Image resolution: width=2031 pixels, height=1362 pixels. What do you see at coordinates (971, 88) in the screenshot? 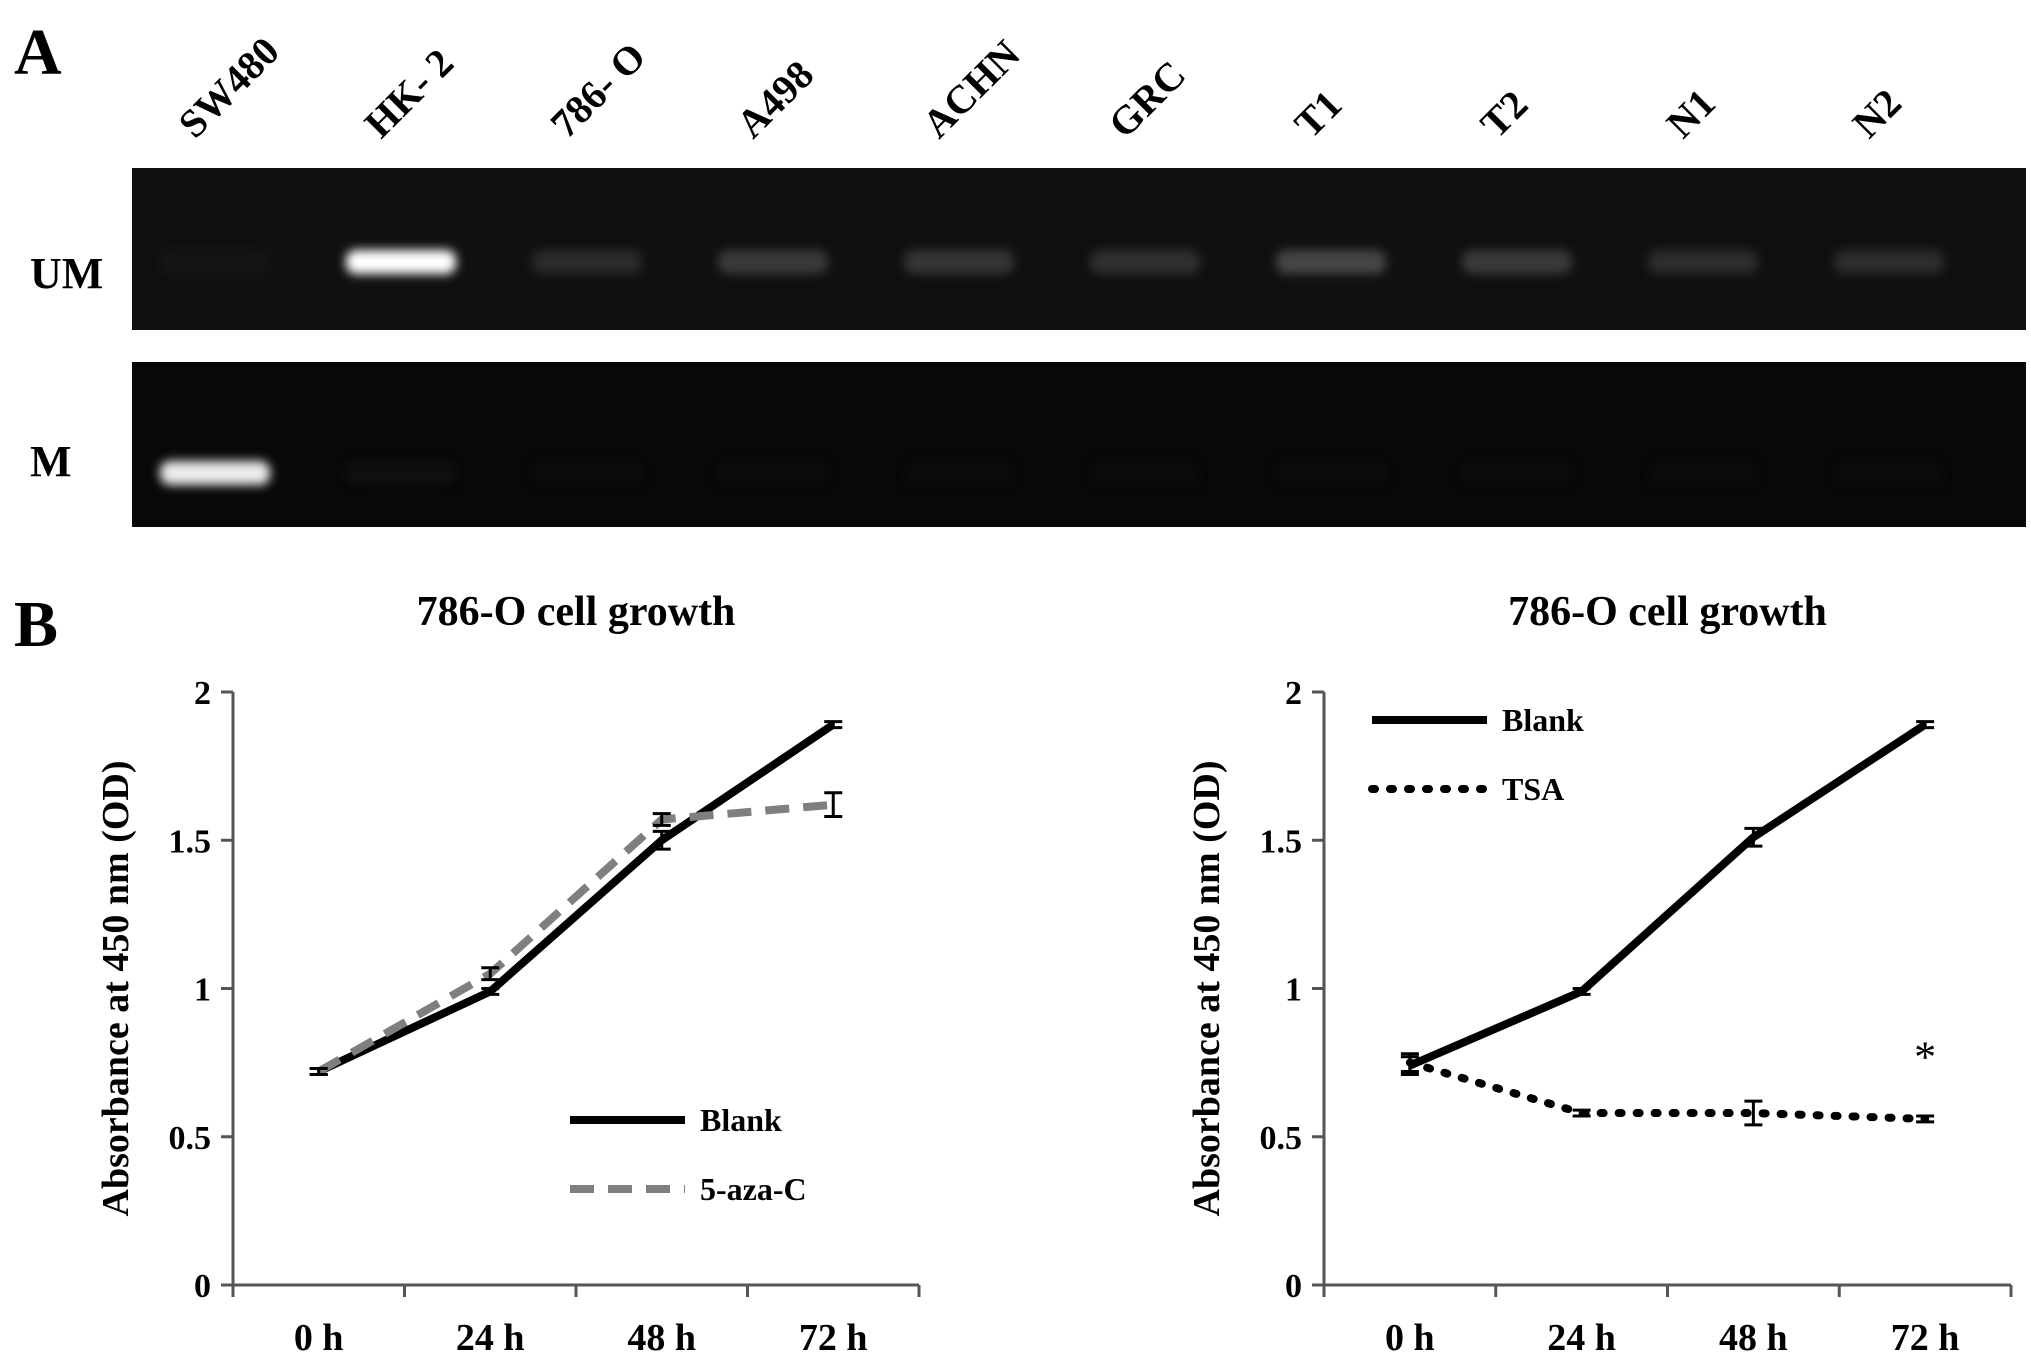
I see `lane-label: ACHN` at bounding box center [971, 88].